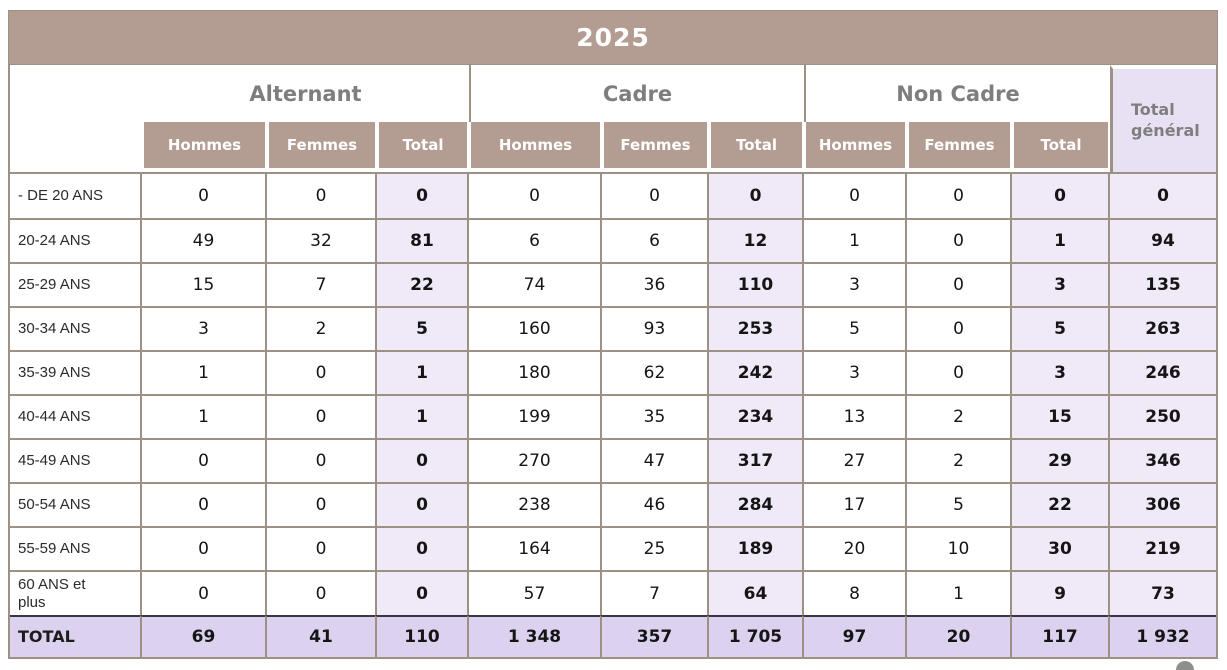 This screenshot has width=1227, height=670. What do you see at coordinates (533, 372) in the screenshot?
I see `data-cell: 180` at bounding box center [533, 372].